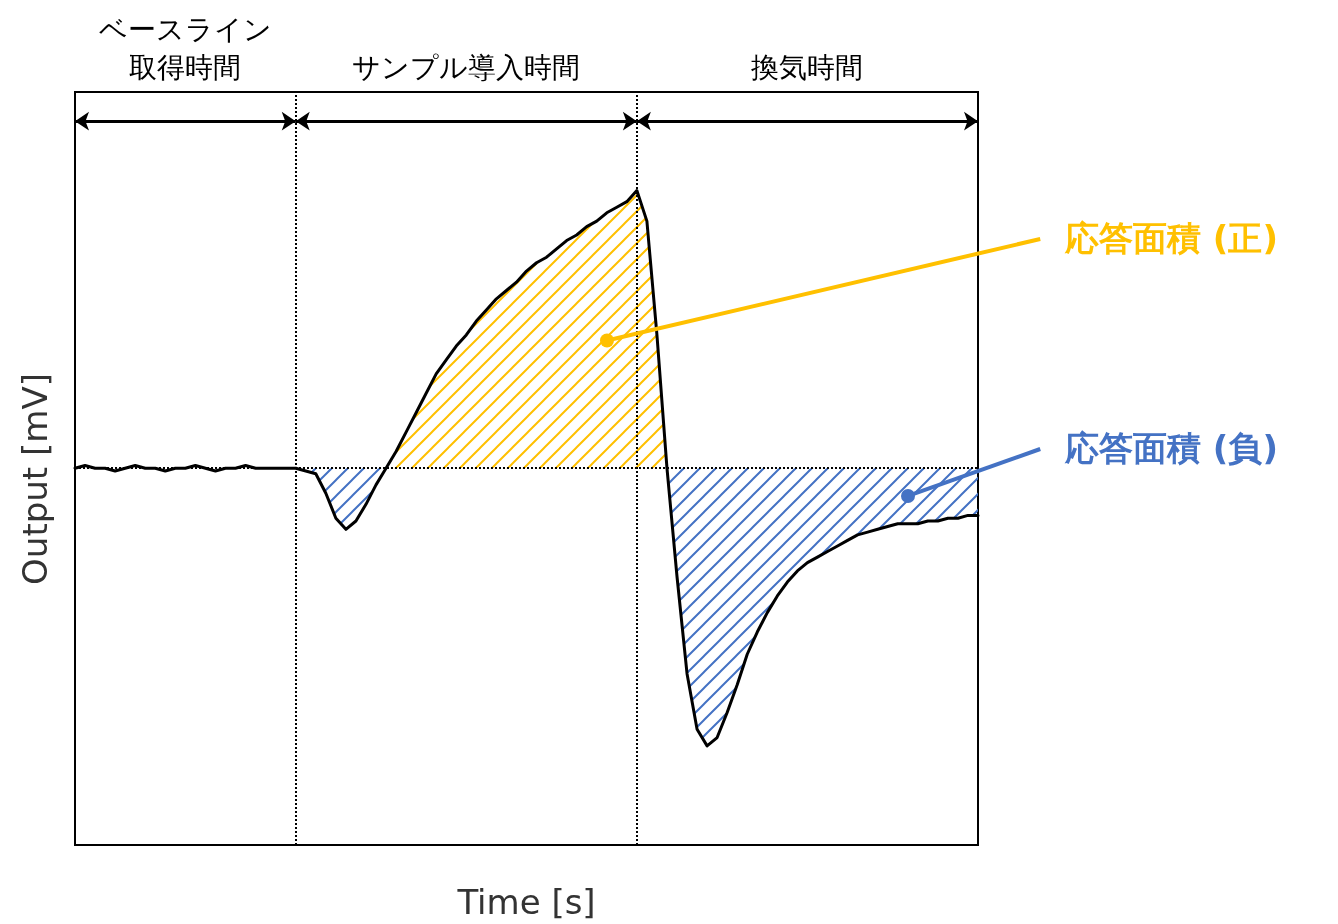 The width and height of the screenshot is (1338, 924). What do you see at coordinates (34, 478) in the screenshot?
I see `y-axis-title: Output [mV]` at bounding box center [34, 478].